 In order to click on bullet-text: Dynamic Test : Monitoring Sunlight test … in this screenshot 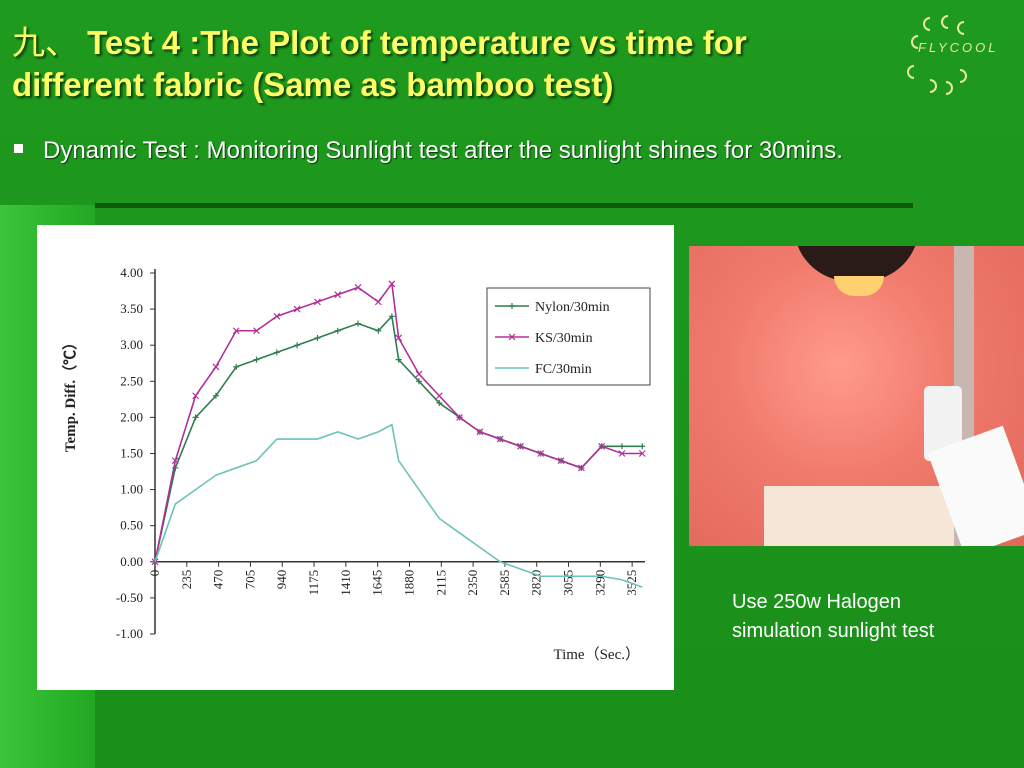, I will do `click(443, 150)`.